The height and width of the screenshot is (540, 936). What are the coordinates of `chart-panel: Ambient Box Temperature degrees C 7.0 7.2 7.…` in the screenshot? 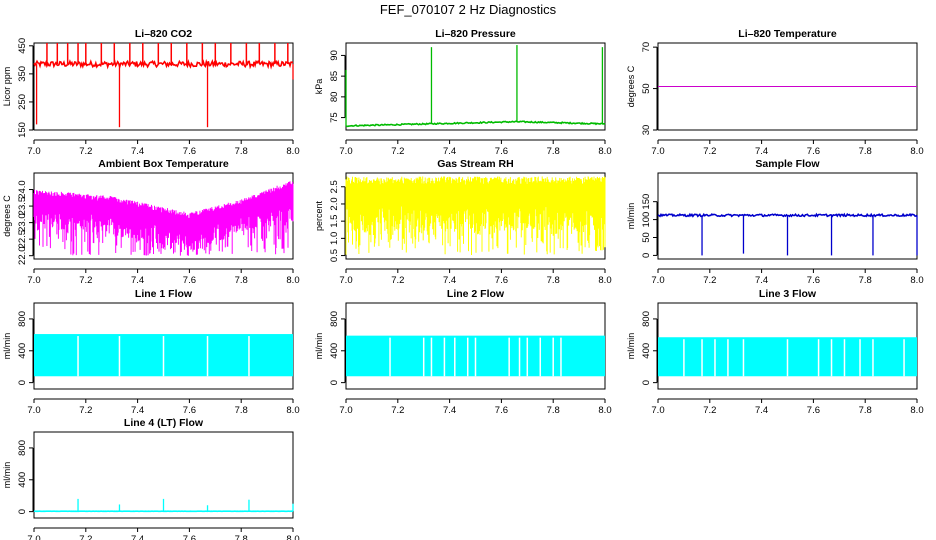 It's located at (151, 222).